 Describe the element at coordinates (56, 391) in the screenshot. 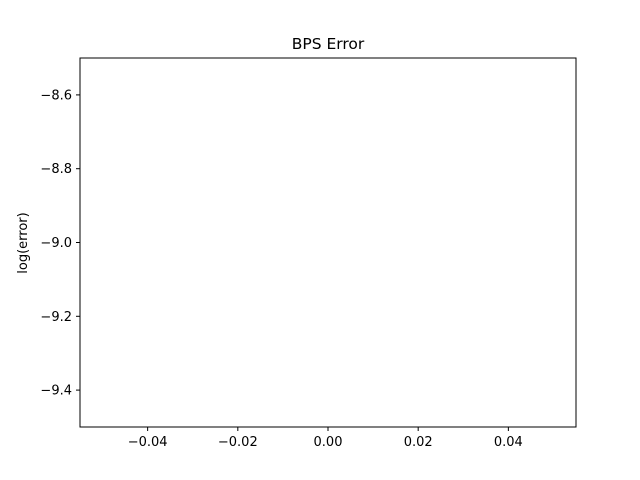

I see `y-tick-label: −9.4` at that location.